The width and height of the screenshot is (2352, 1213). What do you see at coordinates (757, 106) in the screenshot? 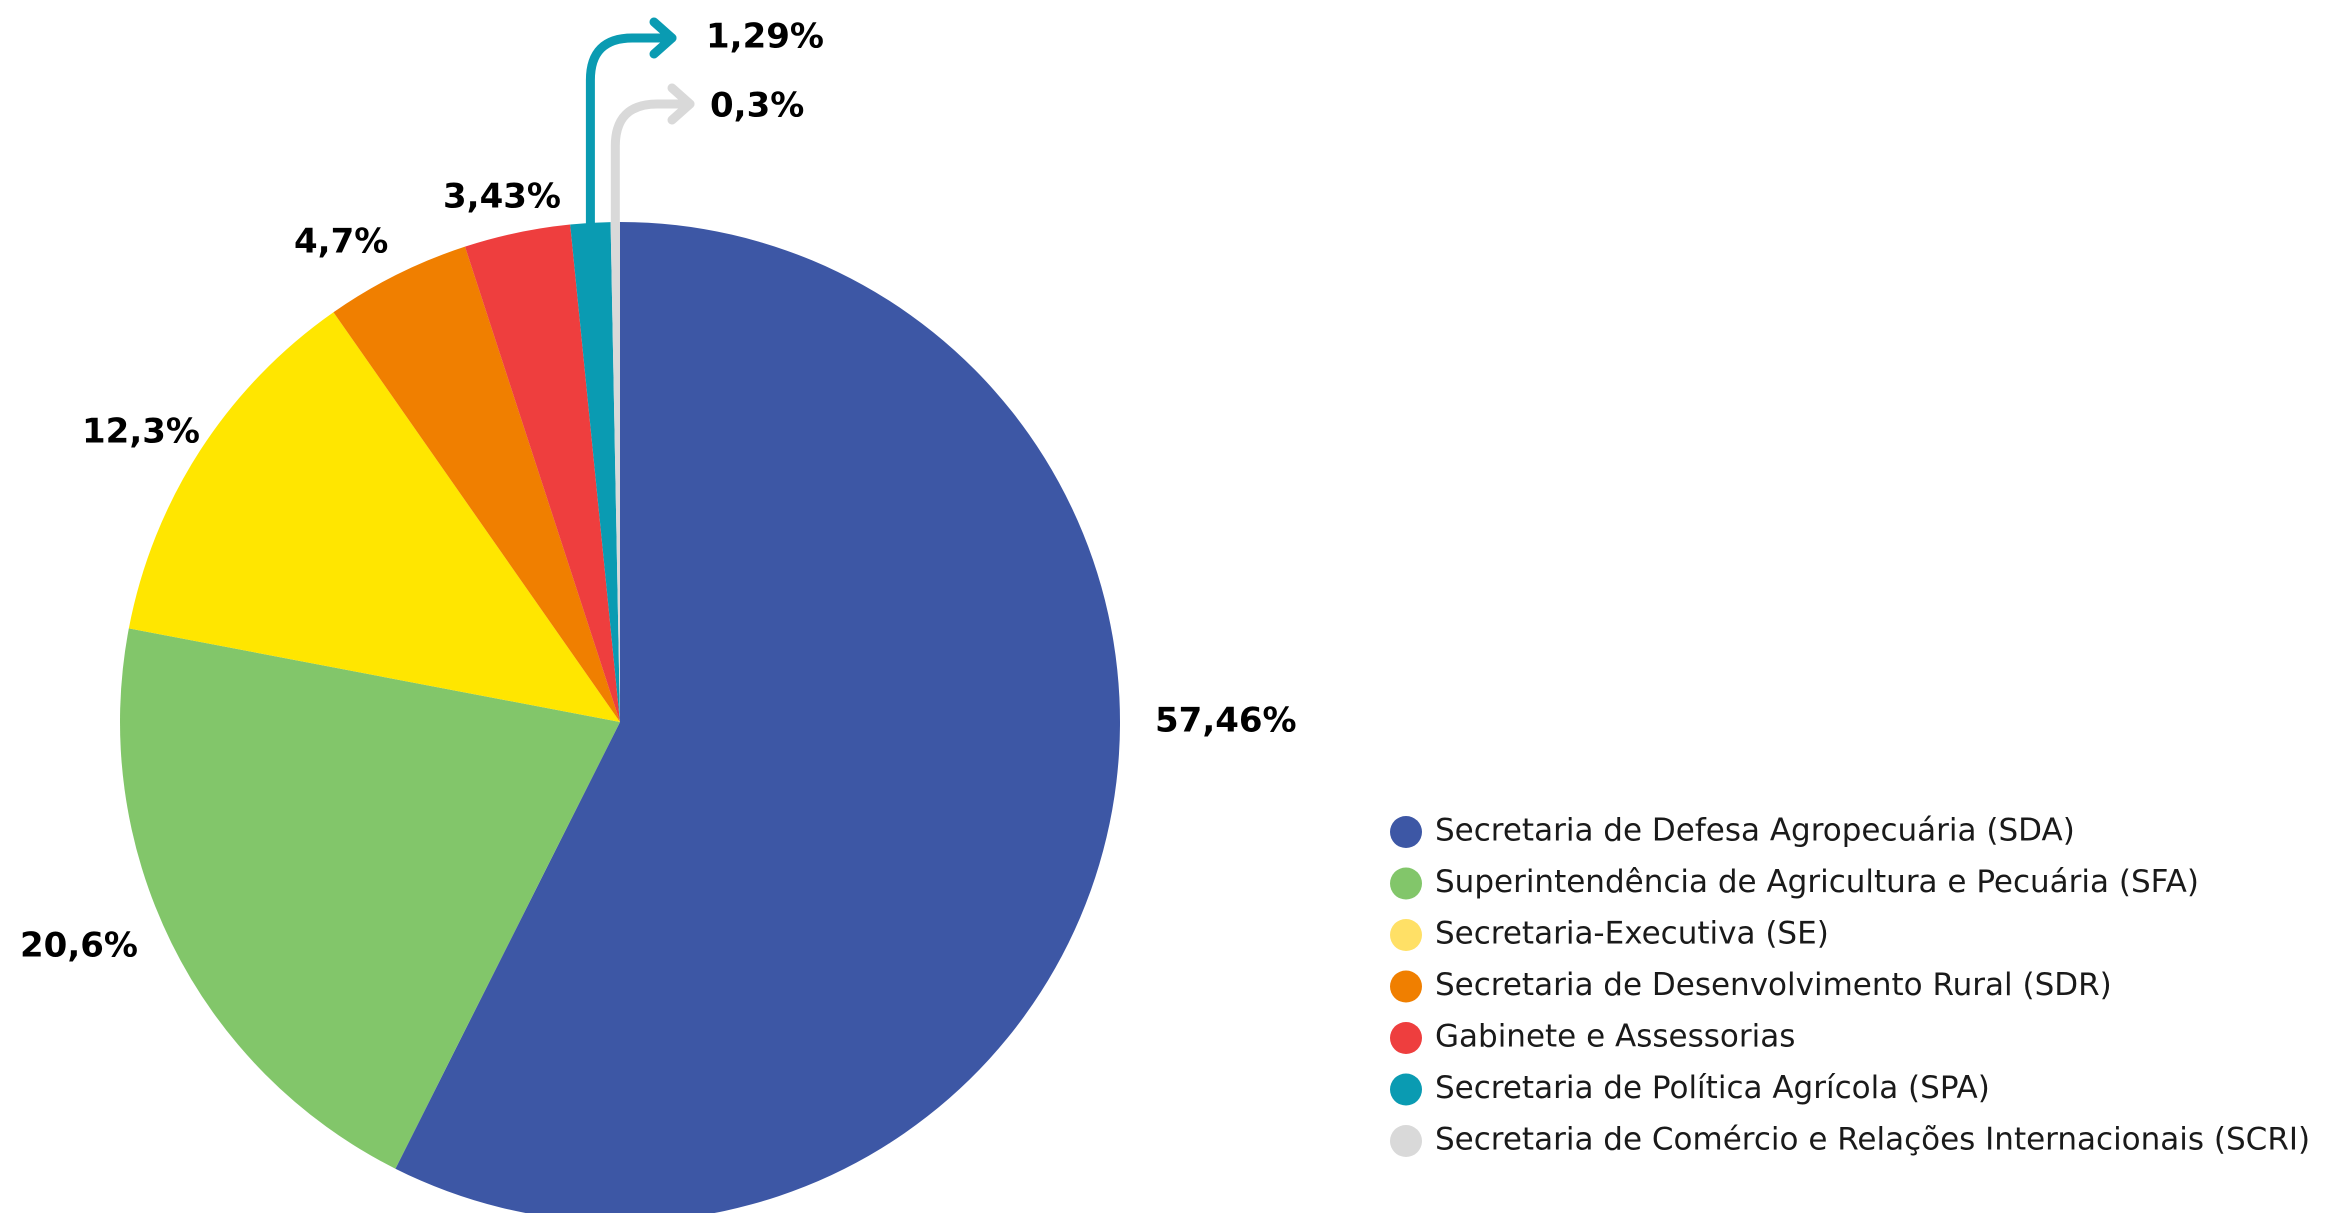
I see `slice-label-secretaria-de-comercio-e-relacoes-internacionais-scri: 0,3%` at bounding box center [757, 106].